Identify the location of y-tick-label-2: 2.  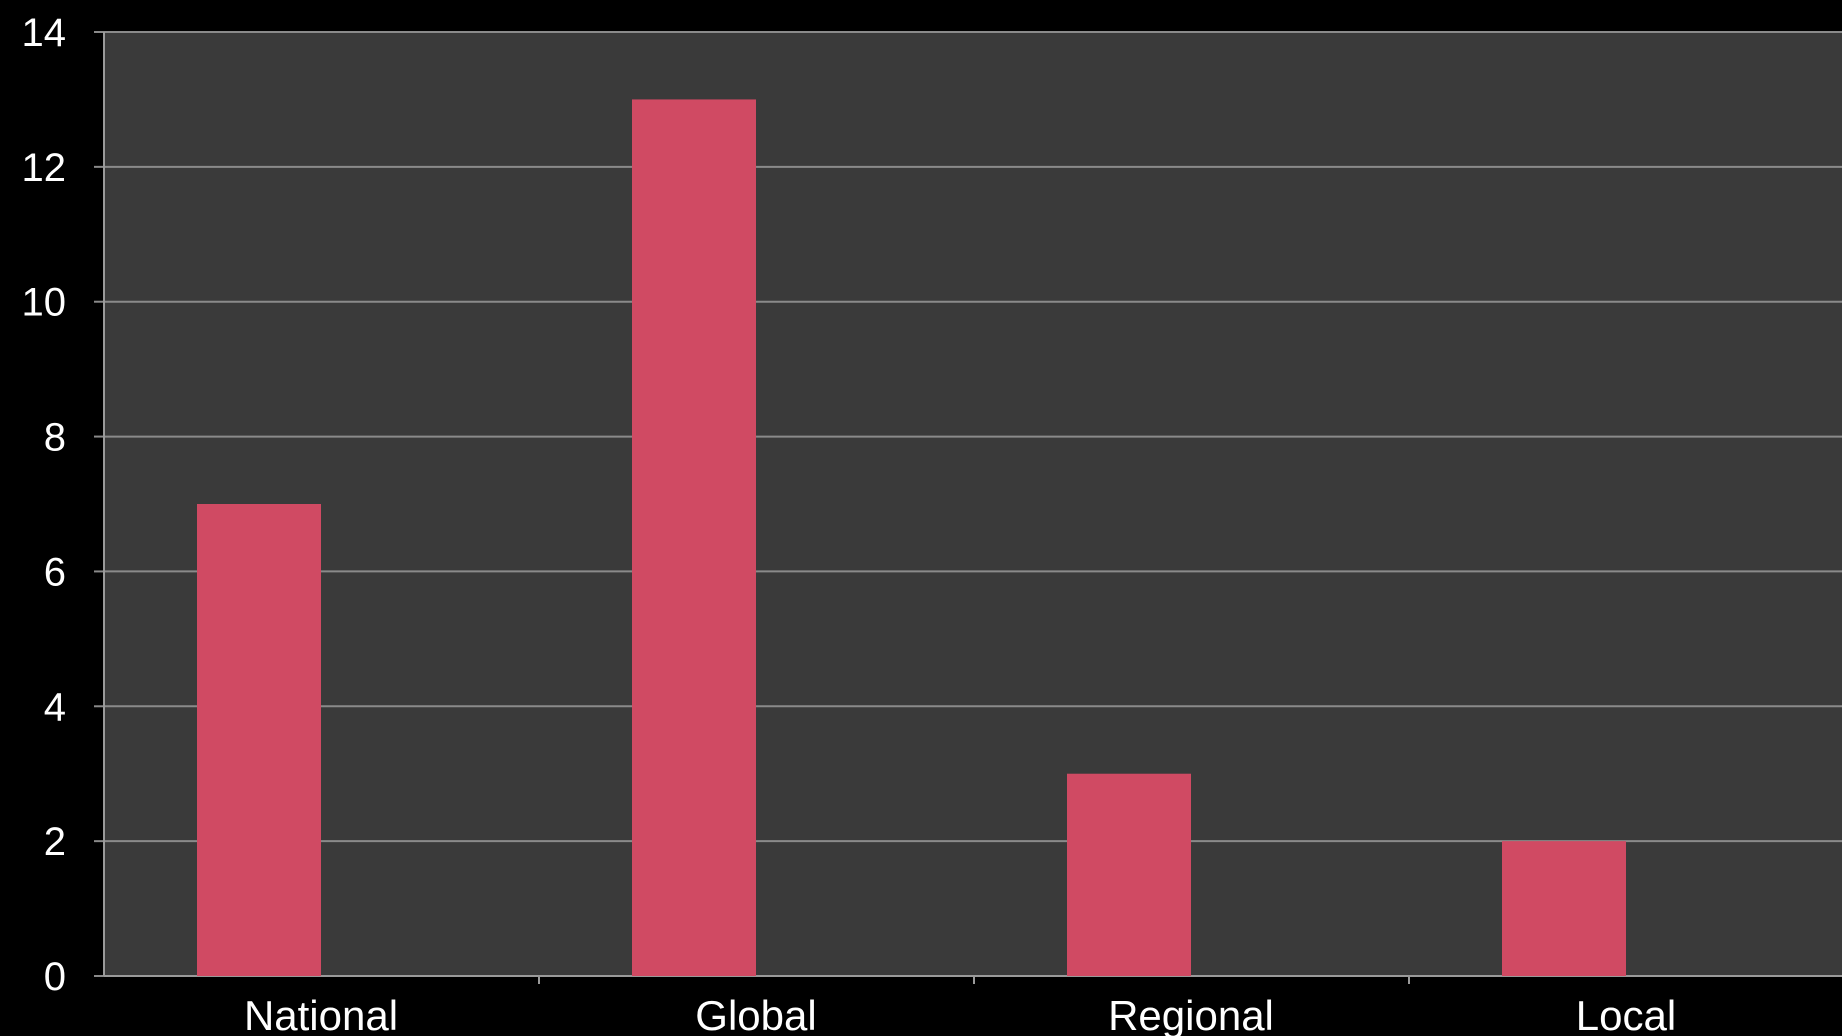
(55, 842).